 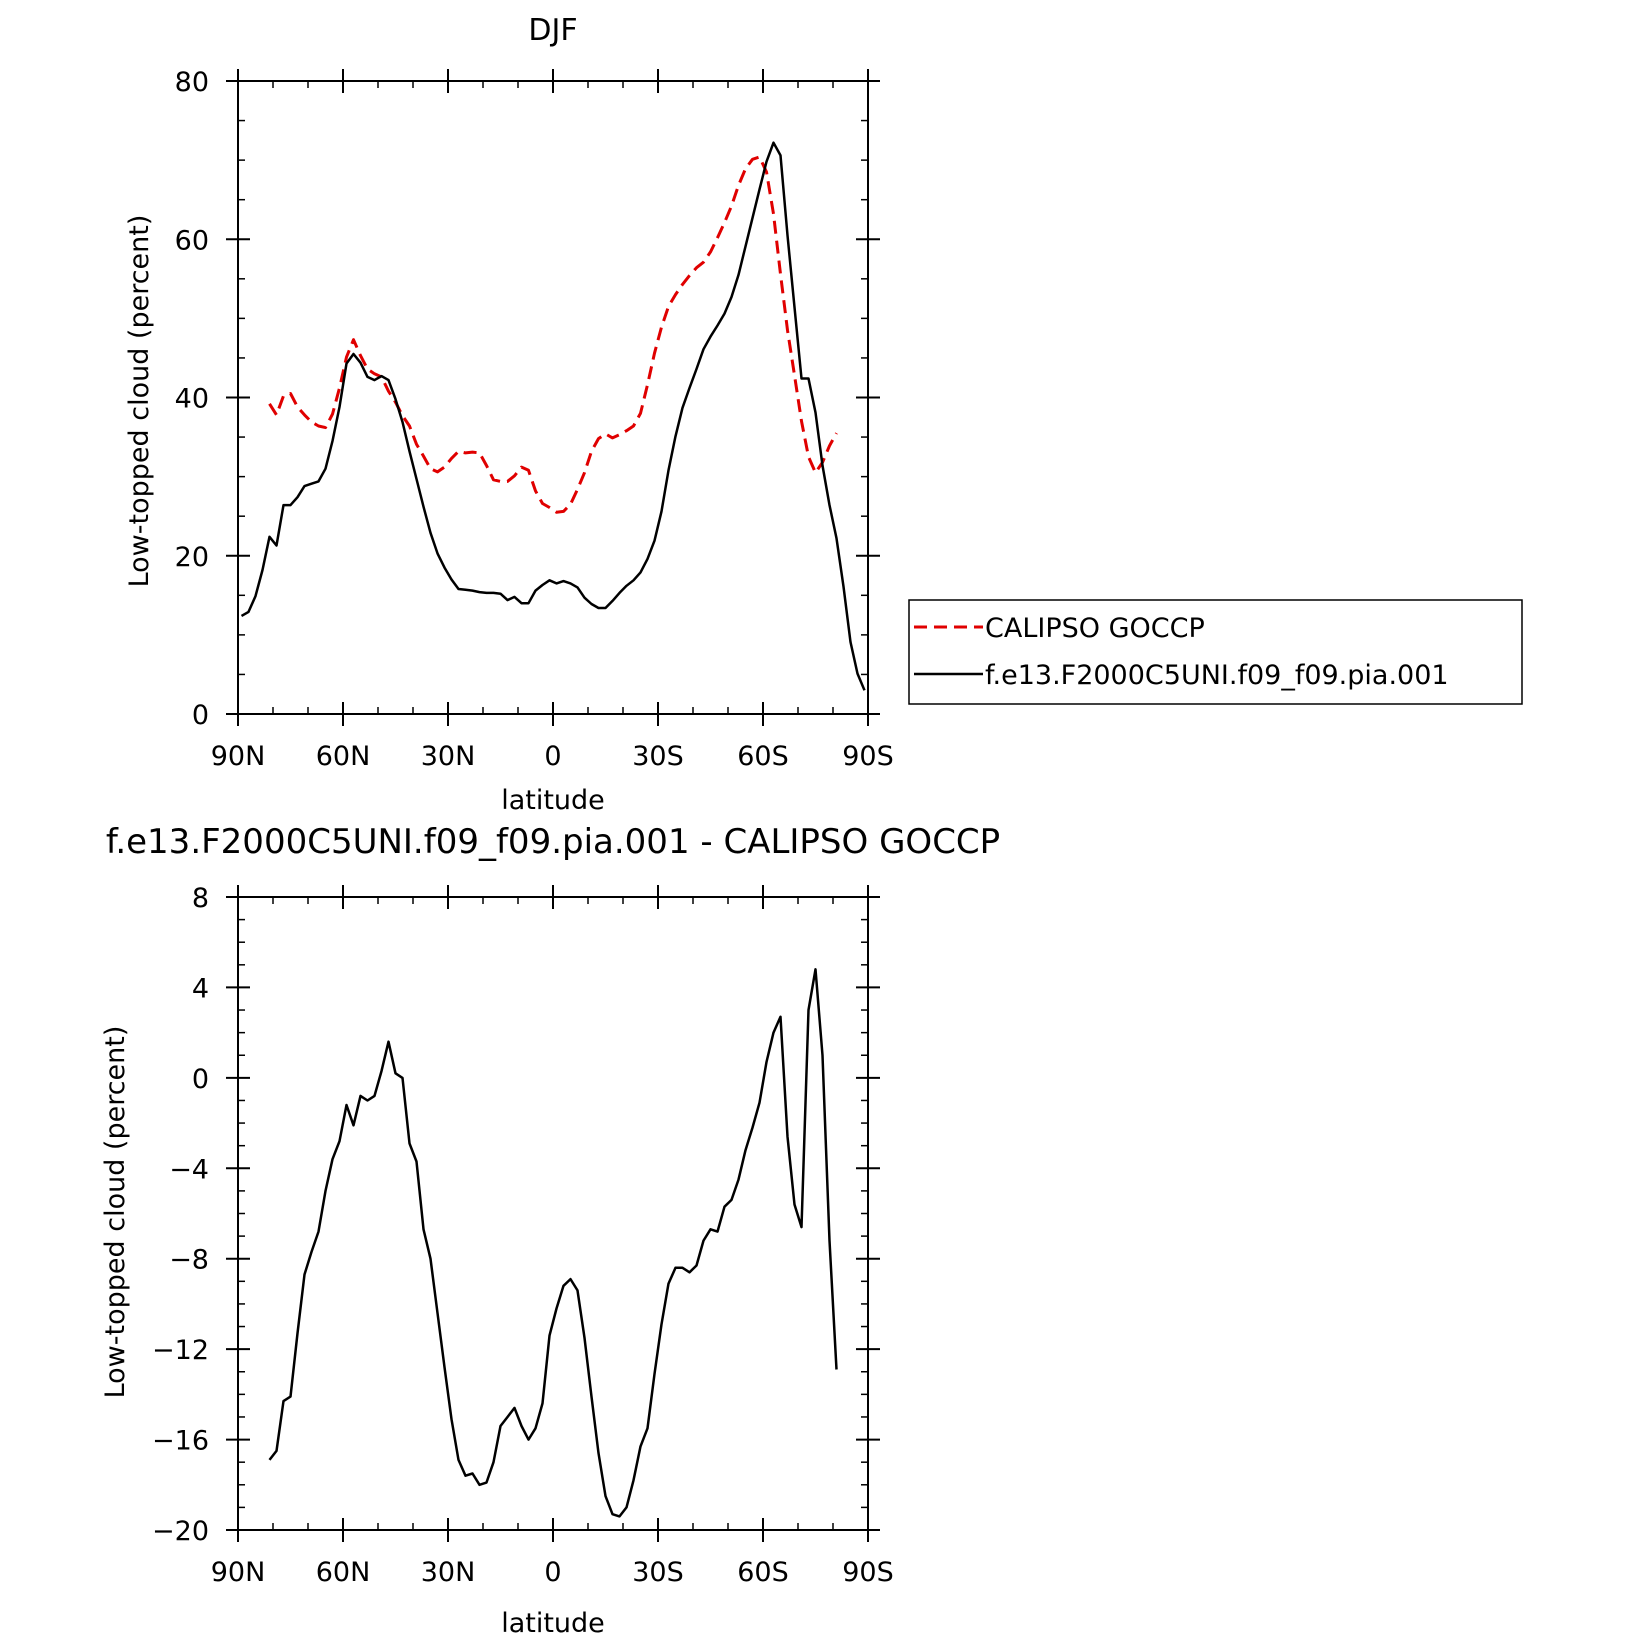 I want to click on bottom-y-tick-label: −4, so click(x=189, y=1169).